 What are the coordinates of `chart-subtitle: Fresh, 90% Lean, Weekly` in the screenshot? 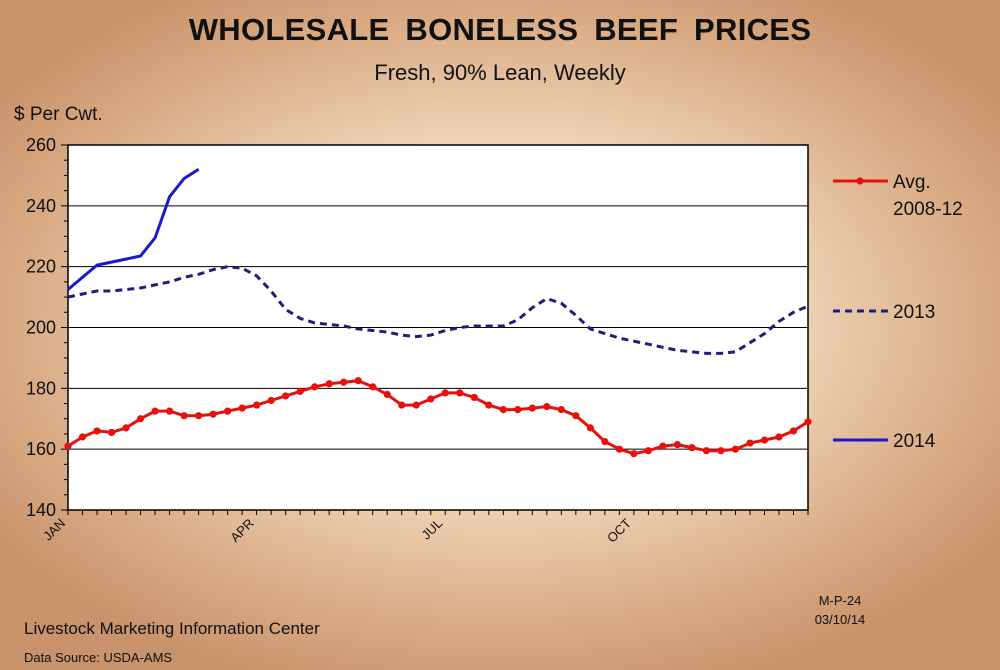 It's located at (500, 72).